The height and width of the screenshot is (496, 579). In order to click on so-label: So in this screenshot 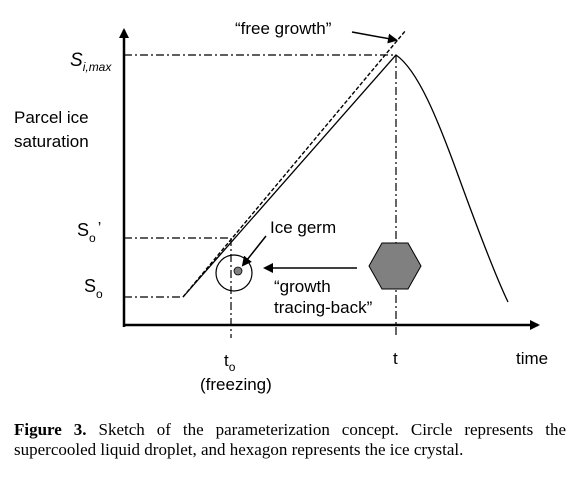, I will do `click(93, 288)`.